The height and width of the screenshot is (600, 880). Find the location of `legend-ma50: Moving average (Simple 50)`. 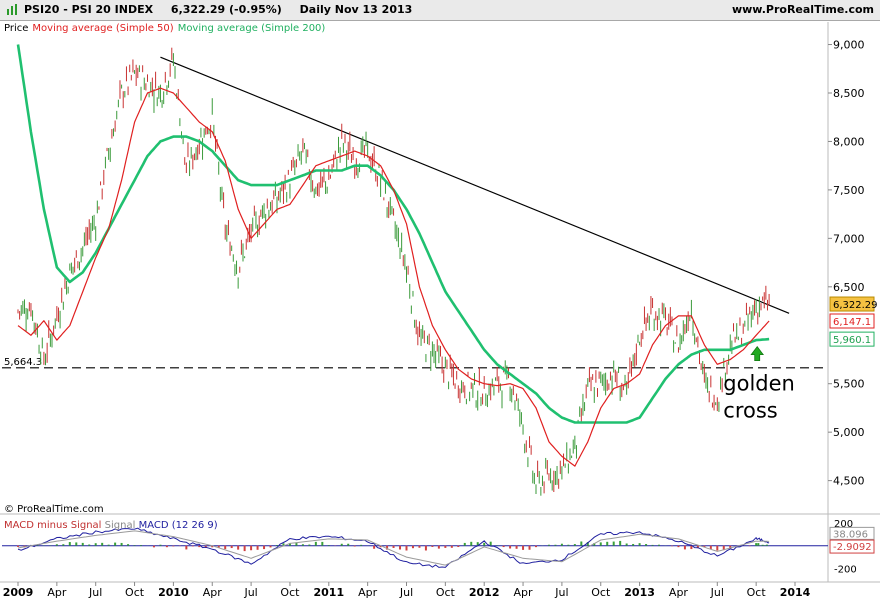

legend-ma50: Moving average (Simple 50) is located at coordinates (103, 28).